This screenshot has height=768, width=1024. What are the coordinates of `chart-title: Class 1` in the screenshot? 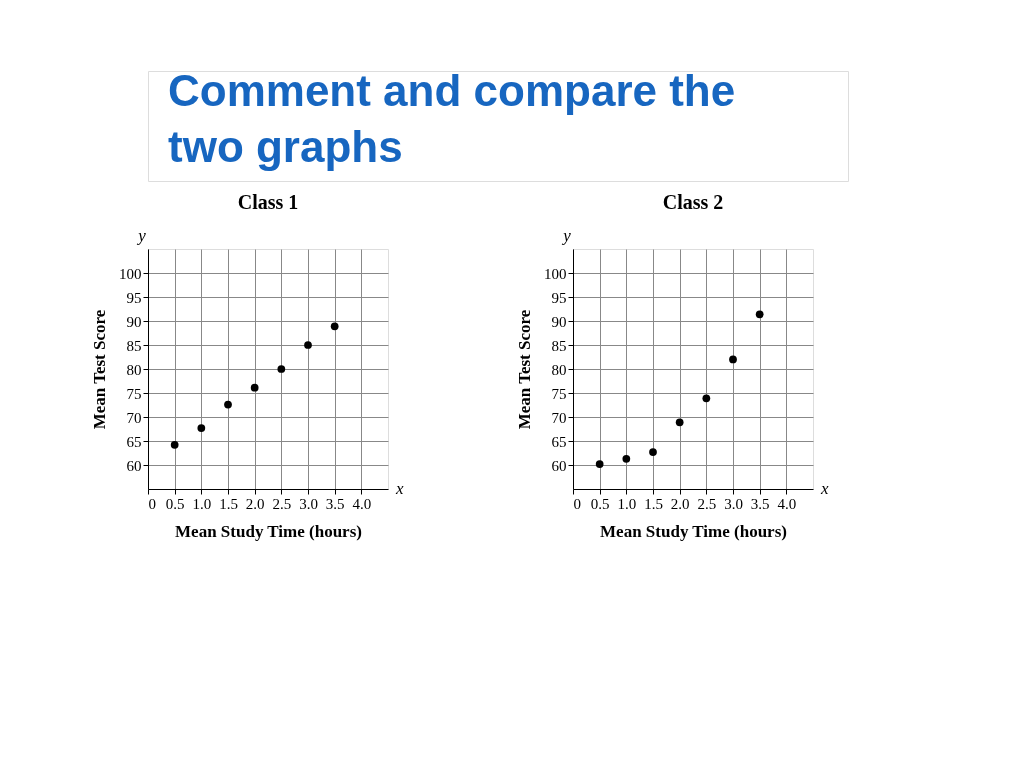 It's located at (268, 202).